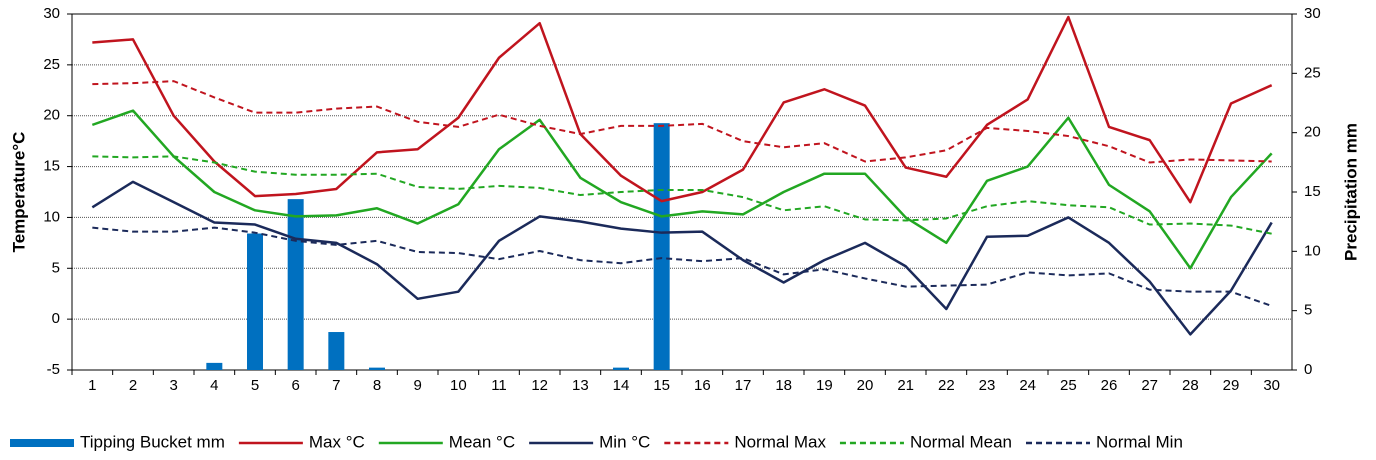  I want to click on x-tick-label: 5, so click(255, 385).